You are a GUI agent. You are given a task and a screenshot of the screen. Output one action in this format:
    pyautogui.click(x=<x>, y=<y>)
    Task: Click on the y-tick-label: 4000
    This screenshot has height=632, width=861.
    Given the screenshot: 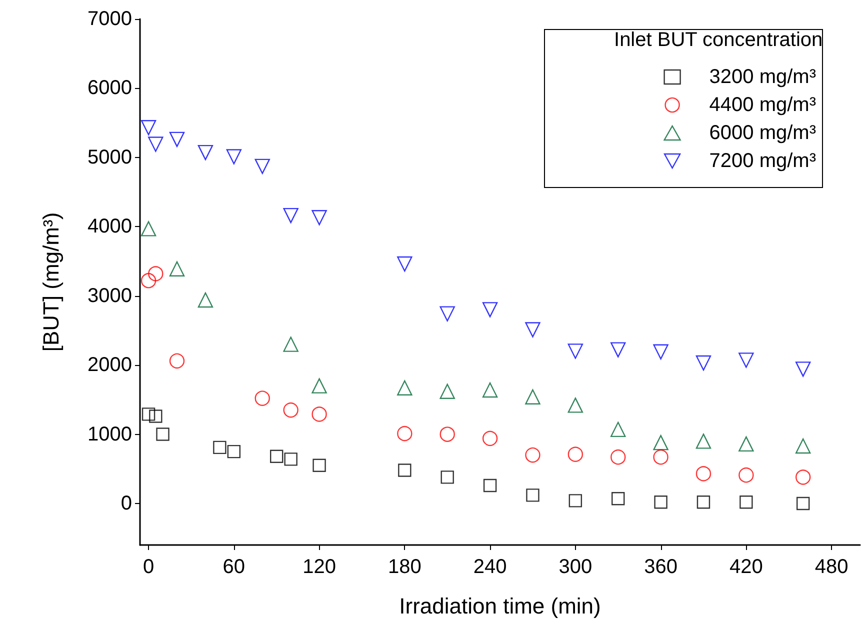 What is the action you would take?
    pyautogui.click(x=110, y=227)
    